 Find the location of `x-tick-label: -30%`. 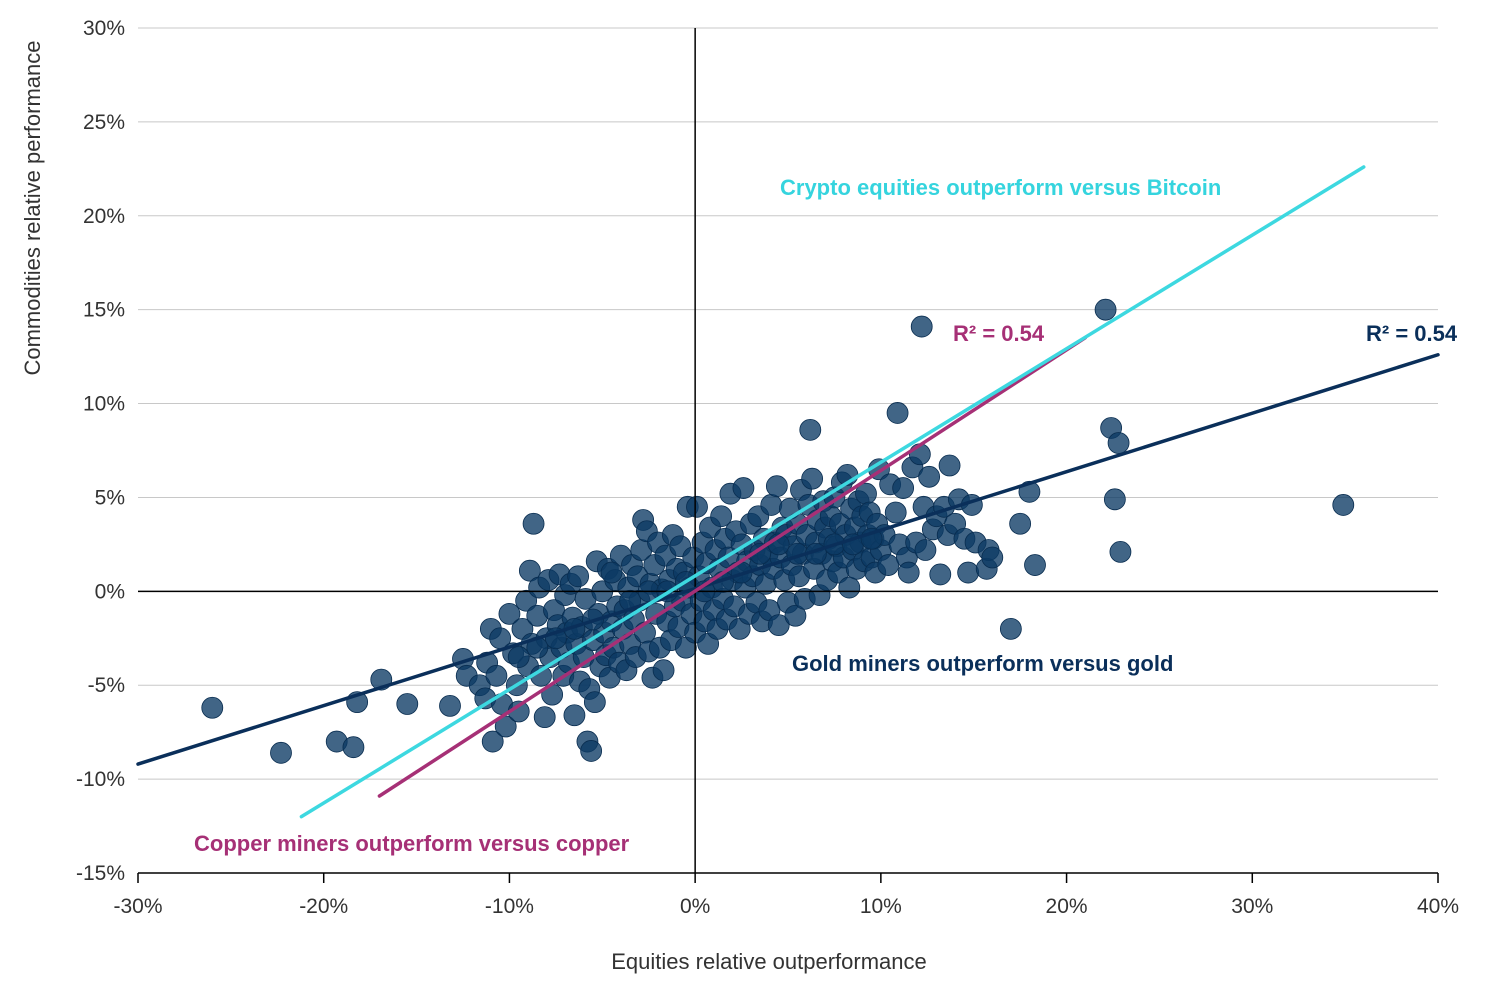

x-tick-label: -30% is located at coordinates (137, 906).